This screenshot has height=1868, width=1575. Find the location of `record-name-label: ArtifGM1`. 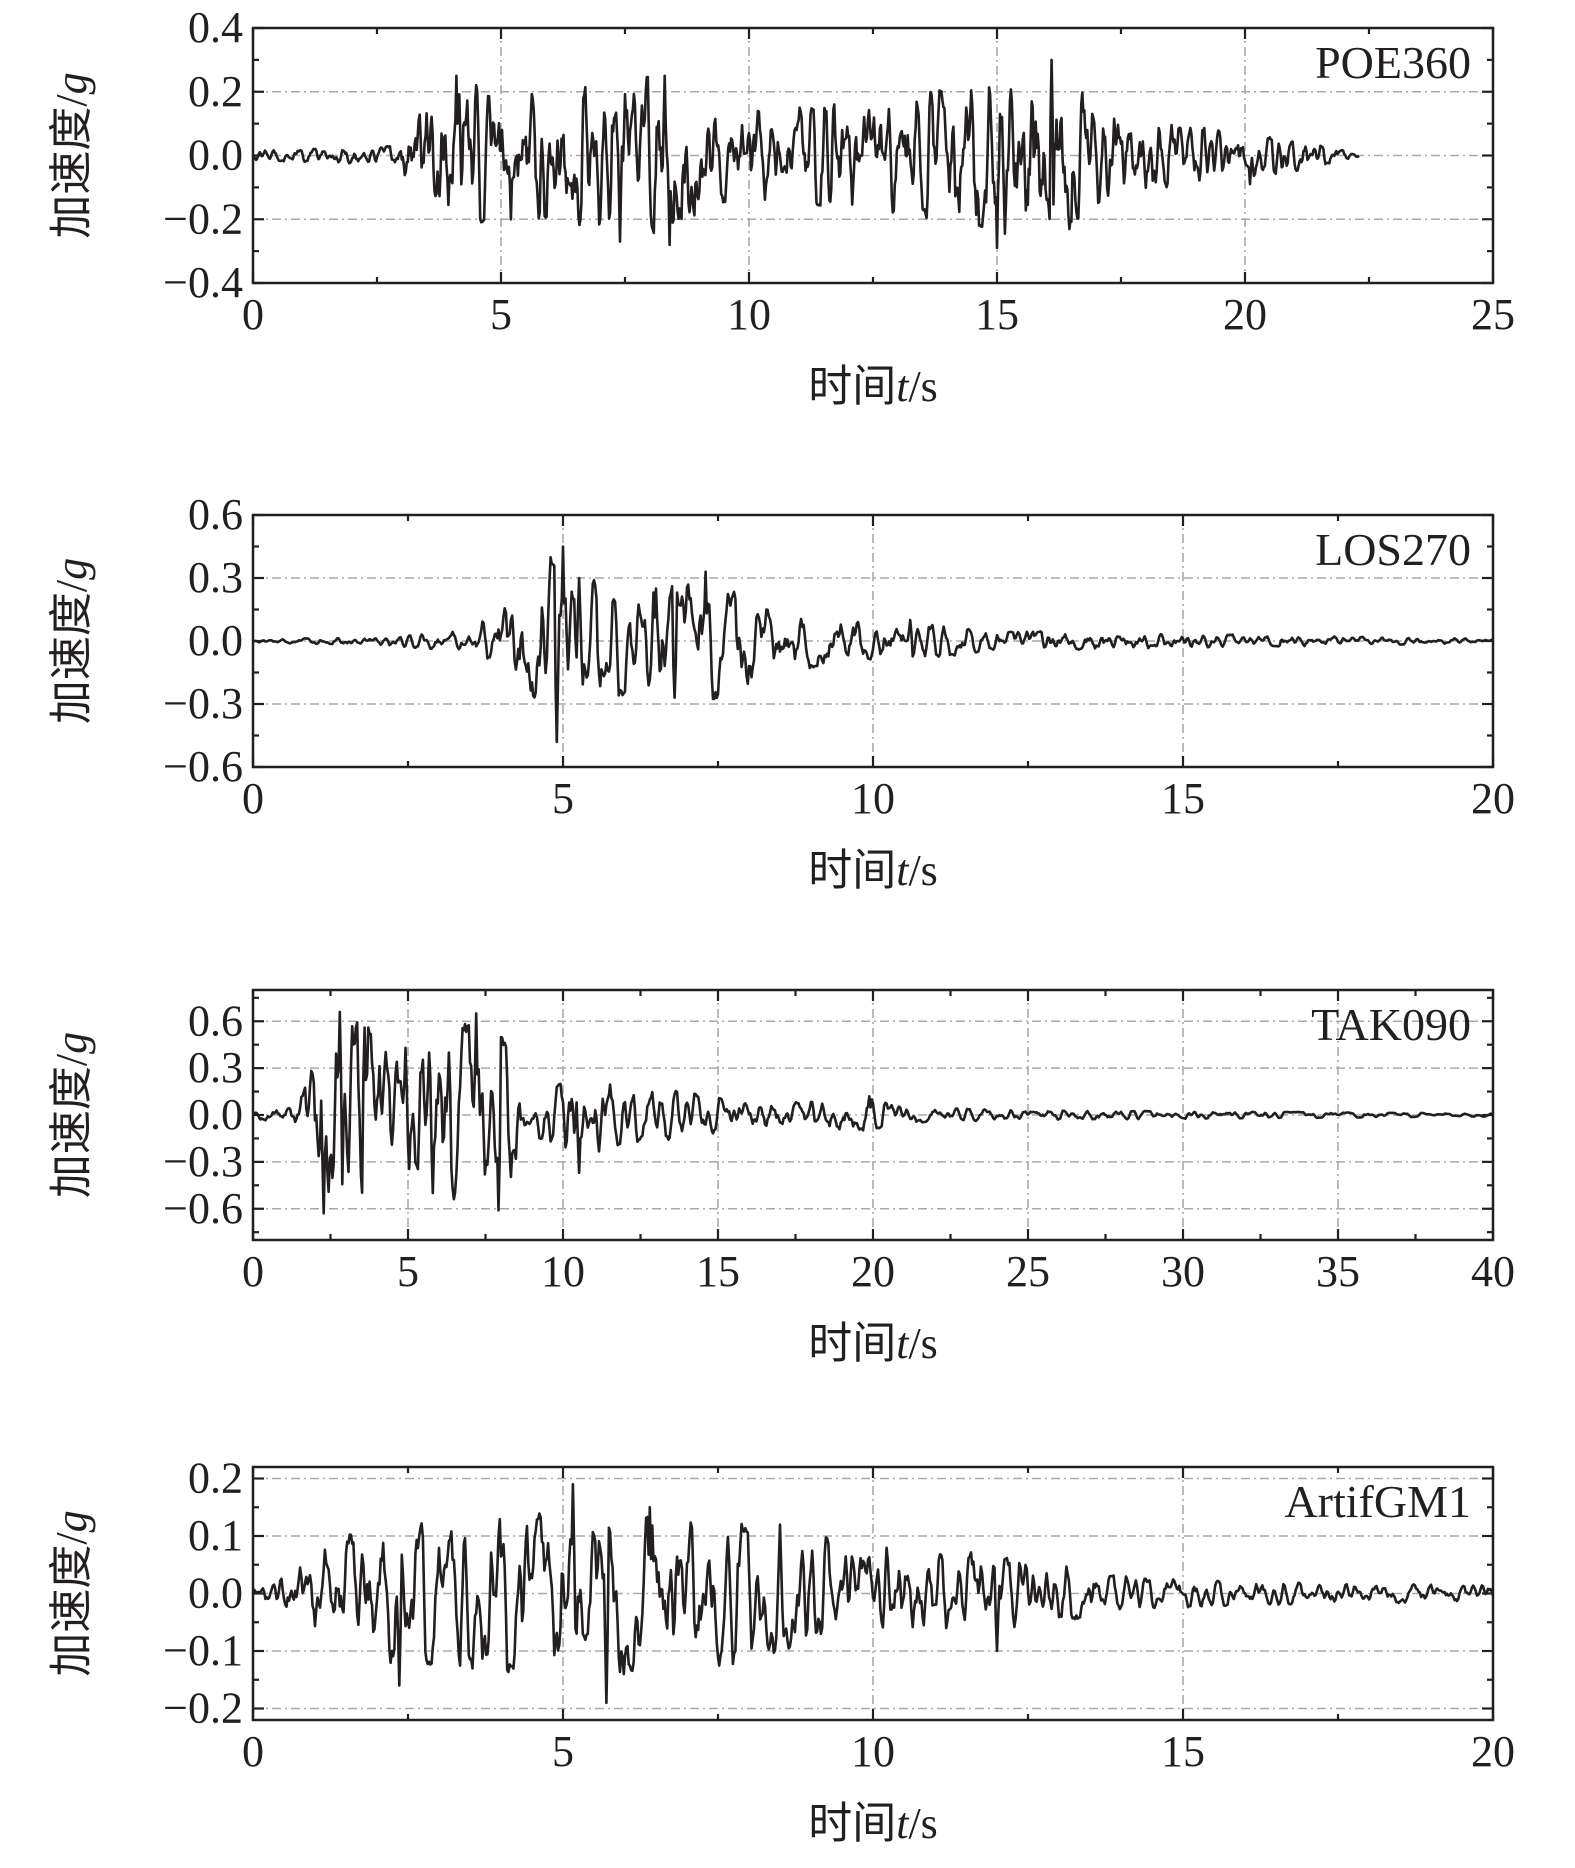

record-name-label: ArtifGM1 is located at coordinates (1377, 1501).